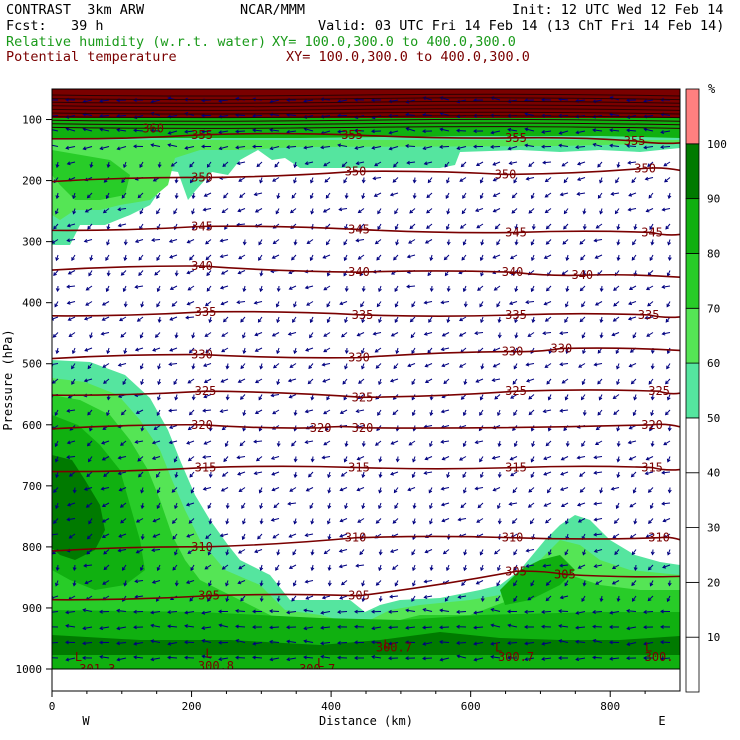 The height and width of the screenshot is (740, 740). What do you see at coordinates (471, 706) in the screenshot?
I see `x-tick-label: 600` at bounding box center [471, 706].